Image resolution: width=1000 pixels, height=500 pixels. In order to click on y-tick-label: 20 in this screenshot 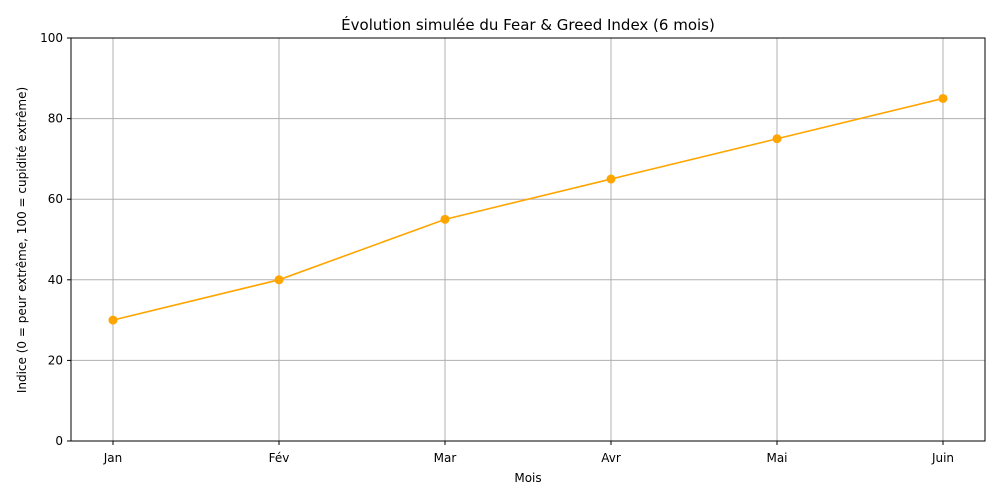, I will do `click(55, 360)`.